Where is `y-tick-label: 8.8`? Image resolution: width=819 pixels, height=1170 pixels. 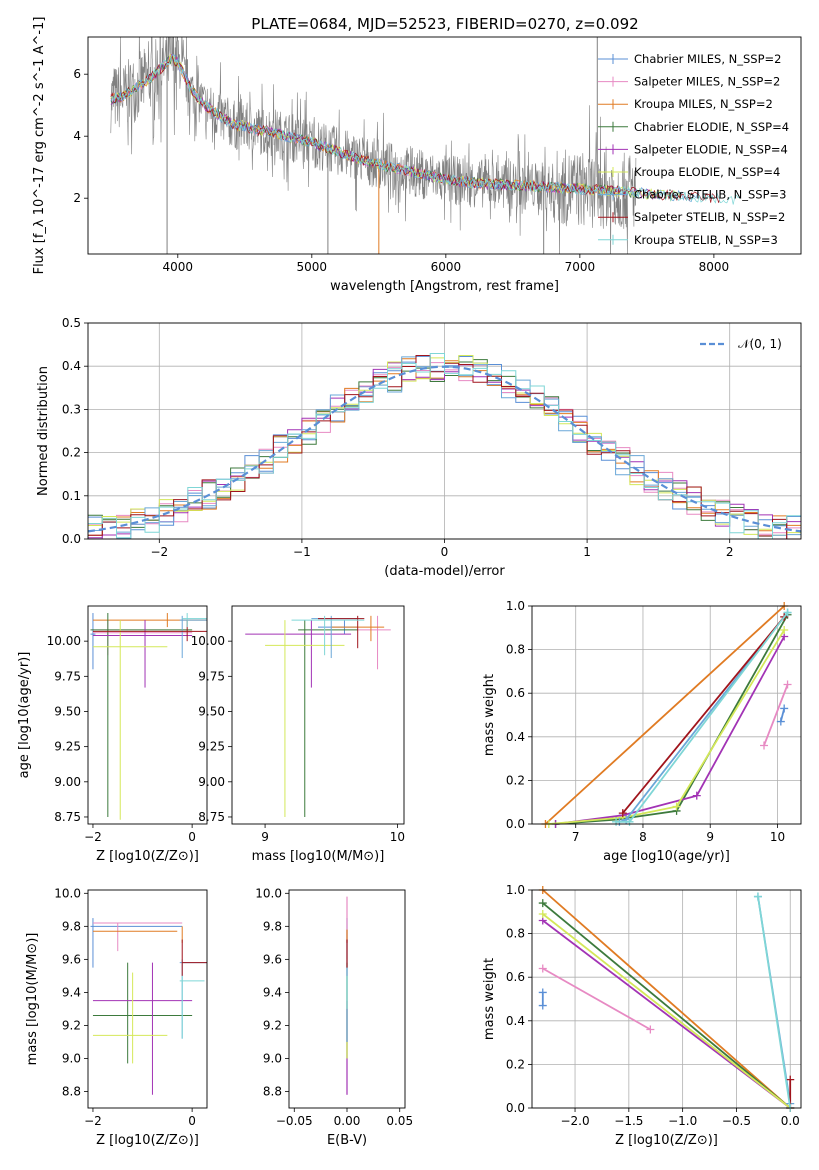 y-tick-label: 8.8 is located at coordinates (71, 1091).